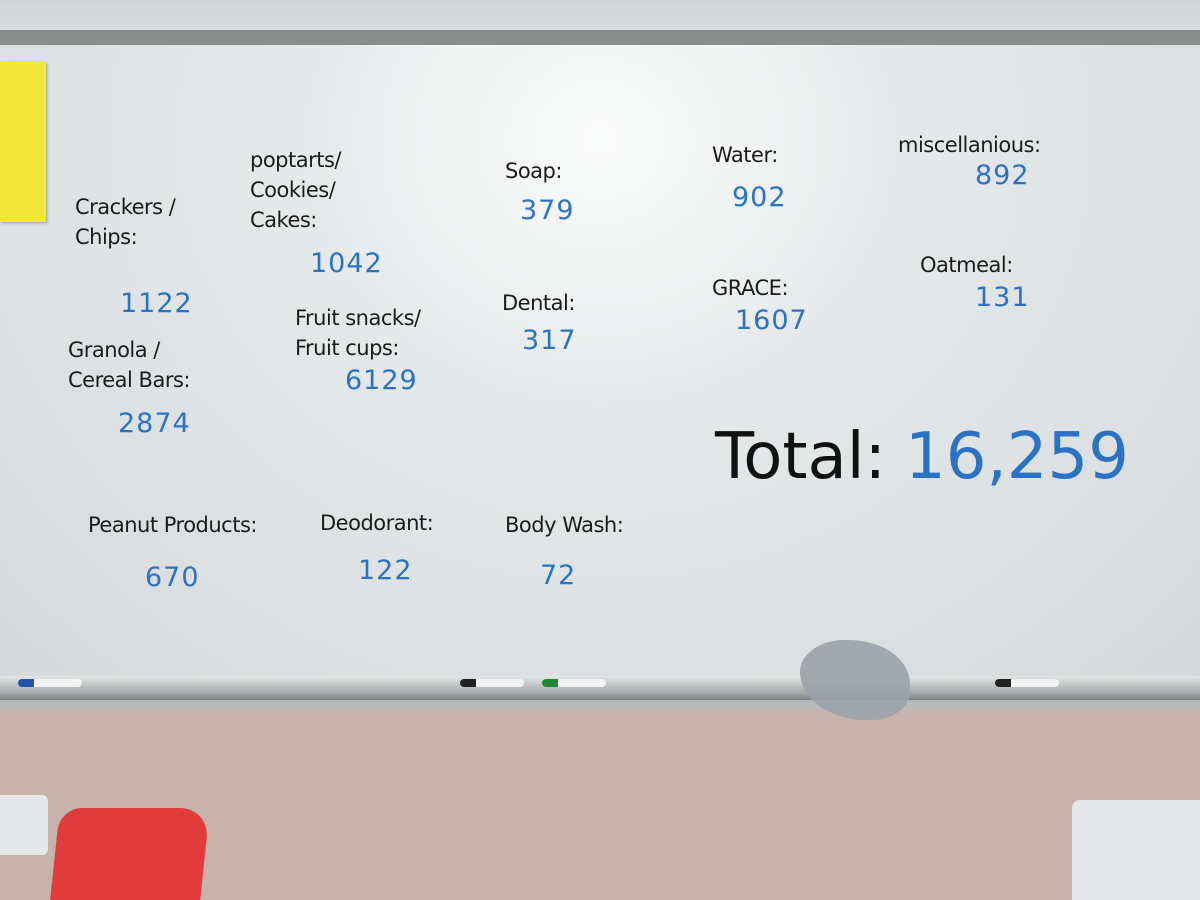  What do you see at coordinates (156, 303) in the screenshot?
I see `item-count: 1122` at bounding box center [156, 303].